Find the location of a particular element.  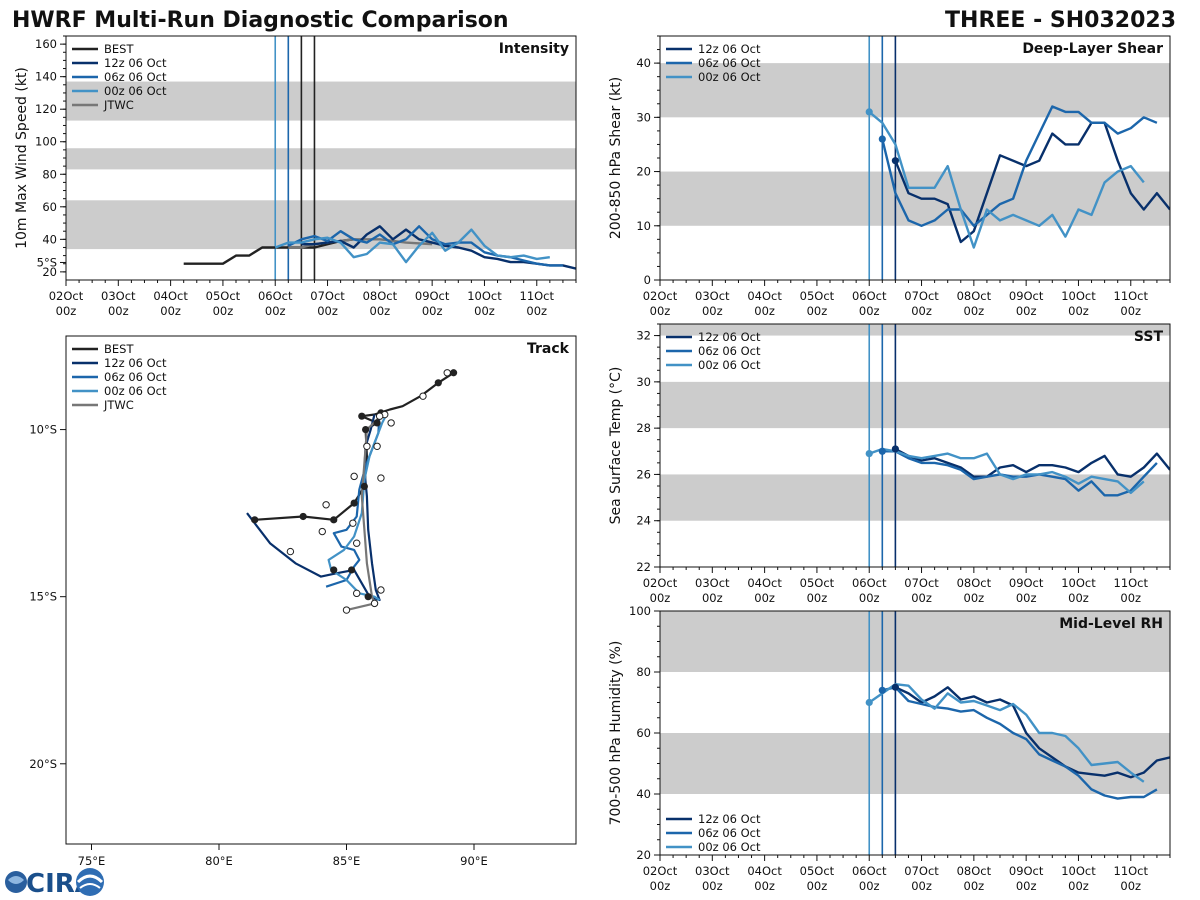

y-tick-label: 80 is located at coordinates (49, 174).